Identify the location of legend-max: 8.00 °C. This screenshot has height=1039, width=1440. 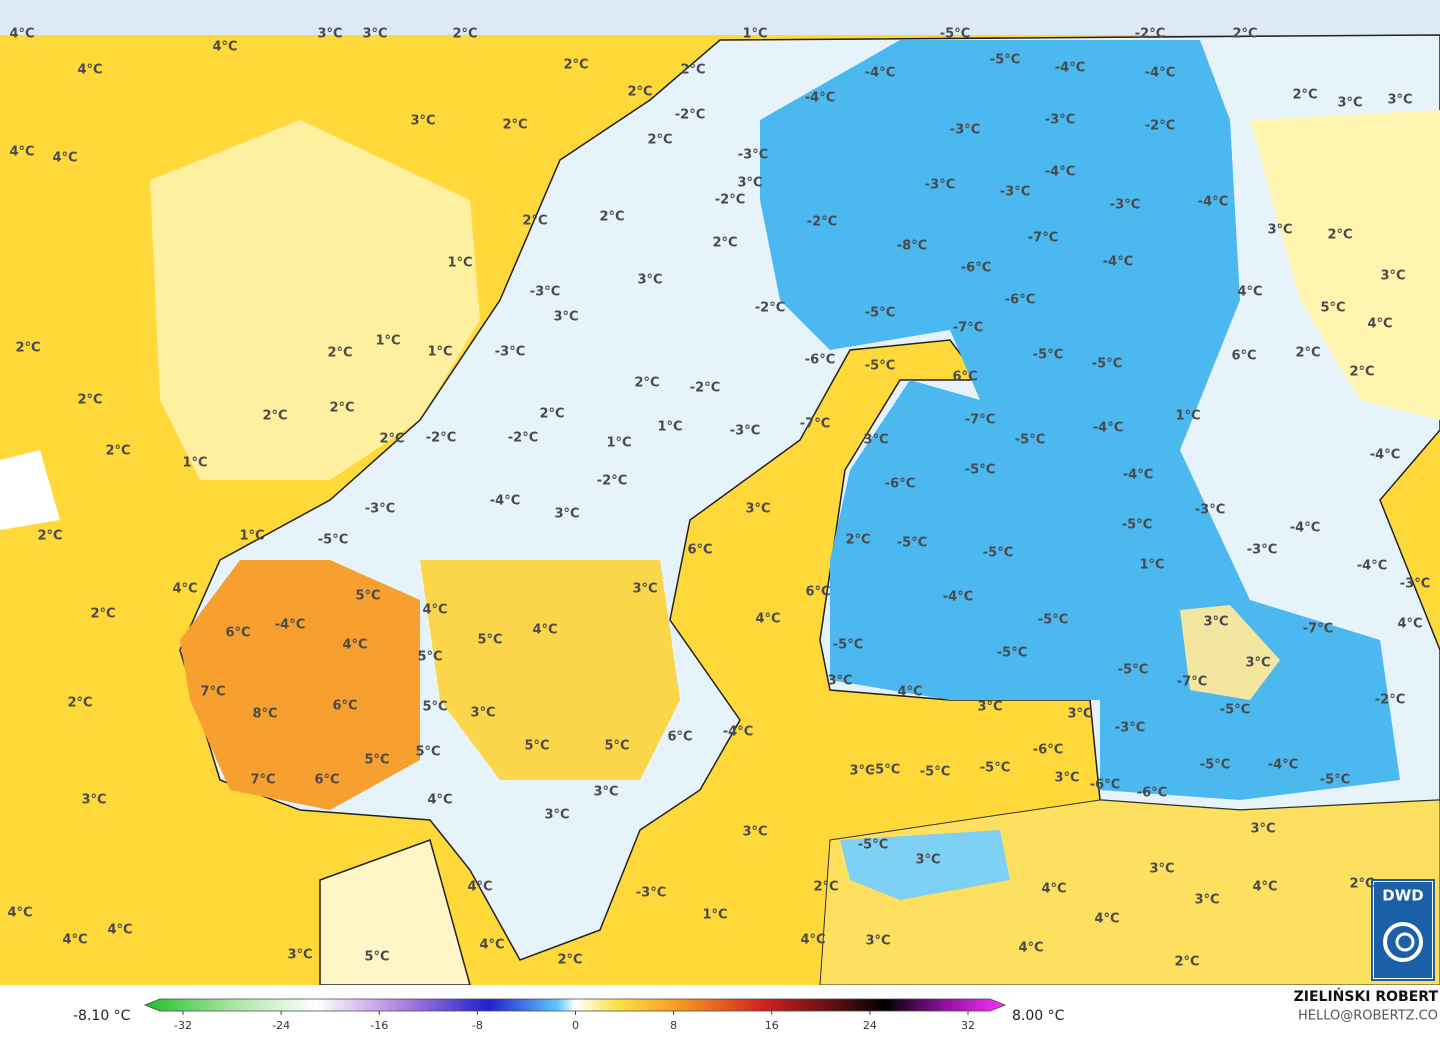
(1038, 1016).